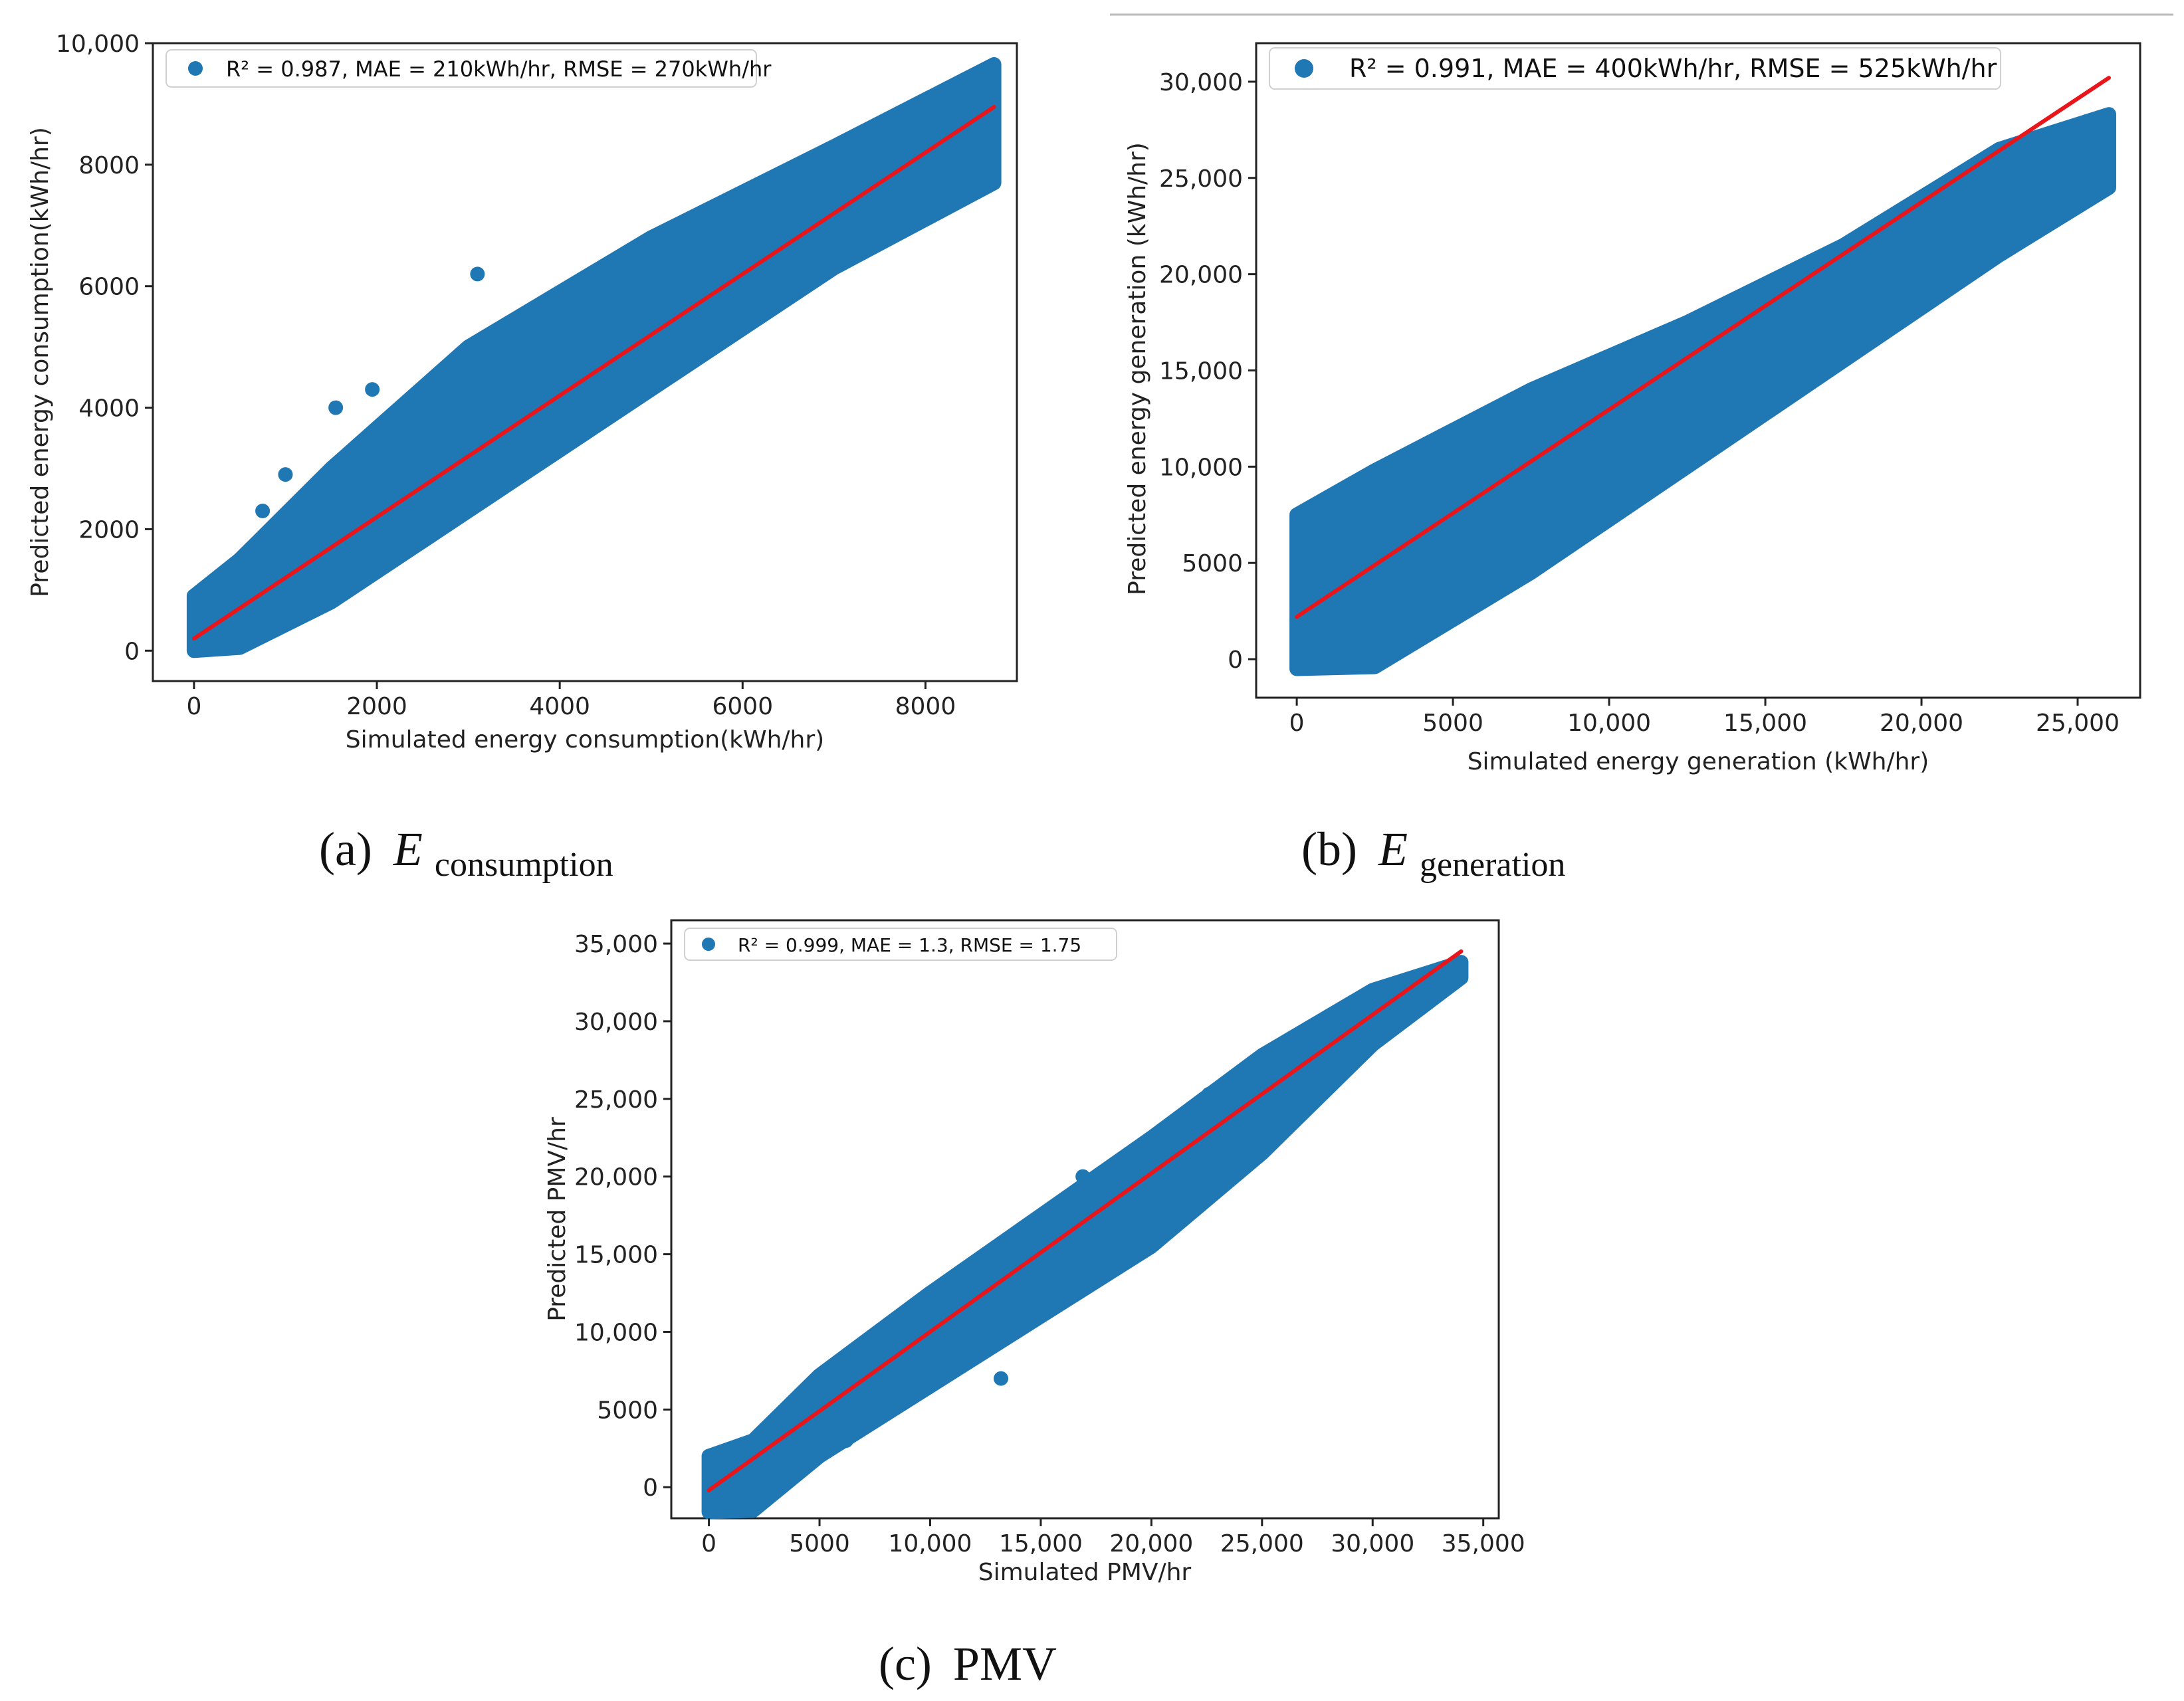  Describe the element at coordinates (909, 945) in the screenshot. I see `legend-text: R² = 0.999, MAE = 1.3, RMSE = 1.75` at that location.